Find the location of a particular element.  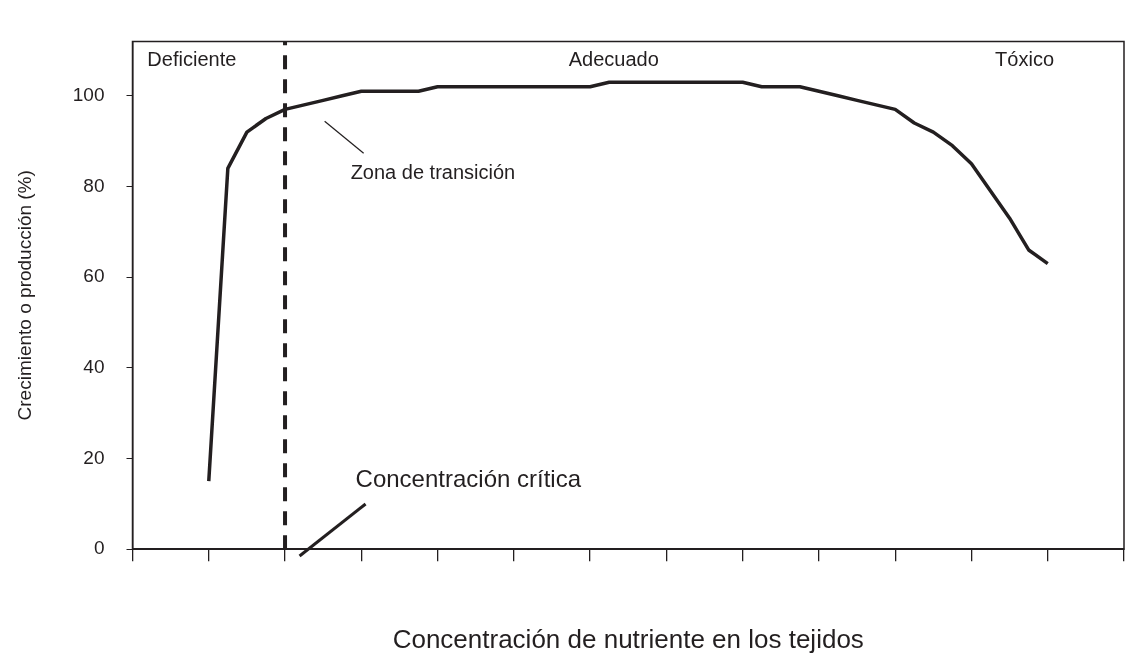

y-tick-label: 40 is located at coordinates (94, 367).